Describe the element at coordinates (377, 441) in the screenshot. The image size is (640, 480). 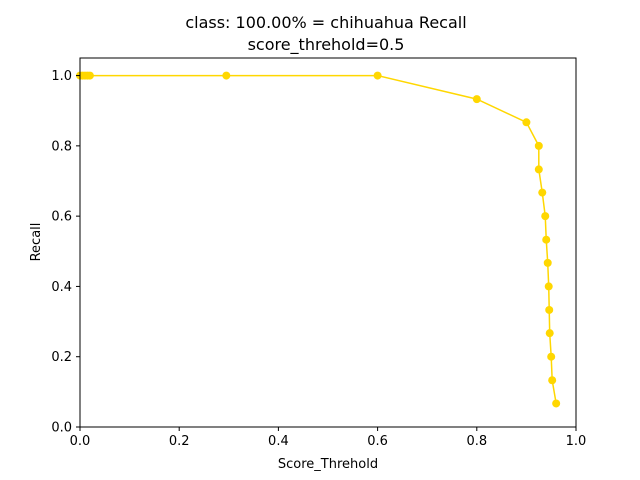
I see `x-tick-label: 0.6` at that location.